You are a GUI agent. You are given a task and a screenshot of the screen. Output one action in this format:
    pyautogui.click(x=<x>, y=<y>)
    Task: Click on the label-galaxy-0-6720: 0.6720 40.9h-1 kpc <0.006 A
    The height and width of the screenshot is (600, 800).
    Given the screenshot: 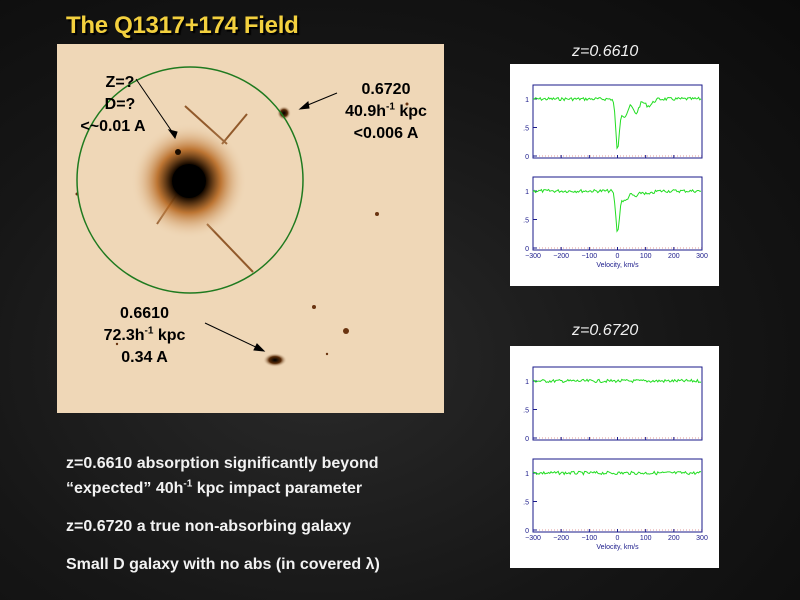 What is the action you would take?
    pyautogui.click(x=386, y=112)
    